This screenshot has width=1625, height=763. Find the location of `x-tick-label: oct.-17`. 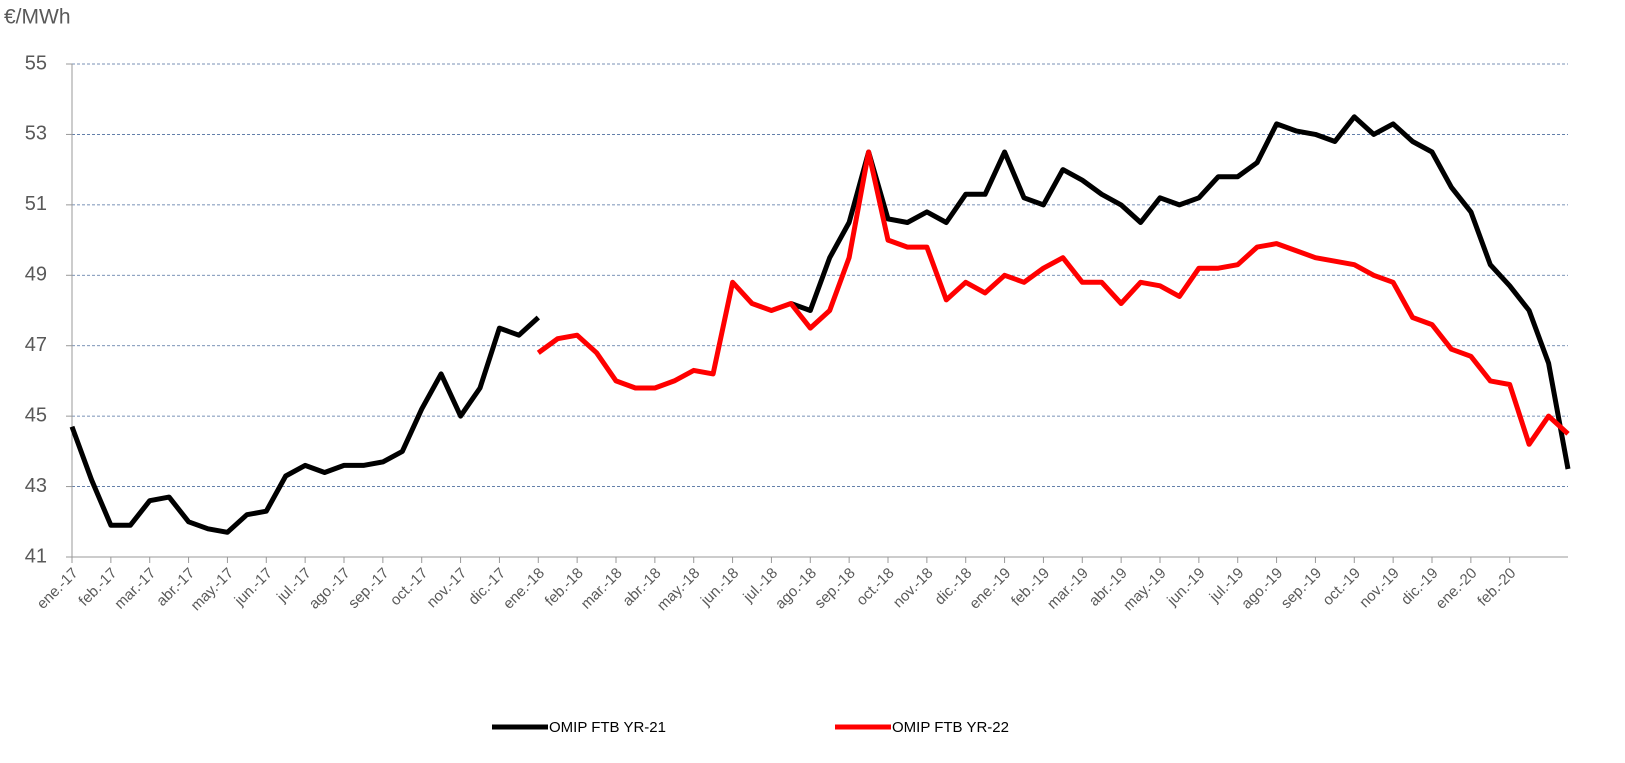

x-tick-label: oct.-17 is located at coordinates (409, 587).